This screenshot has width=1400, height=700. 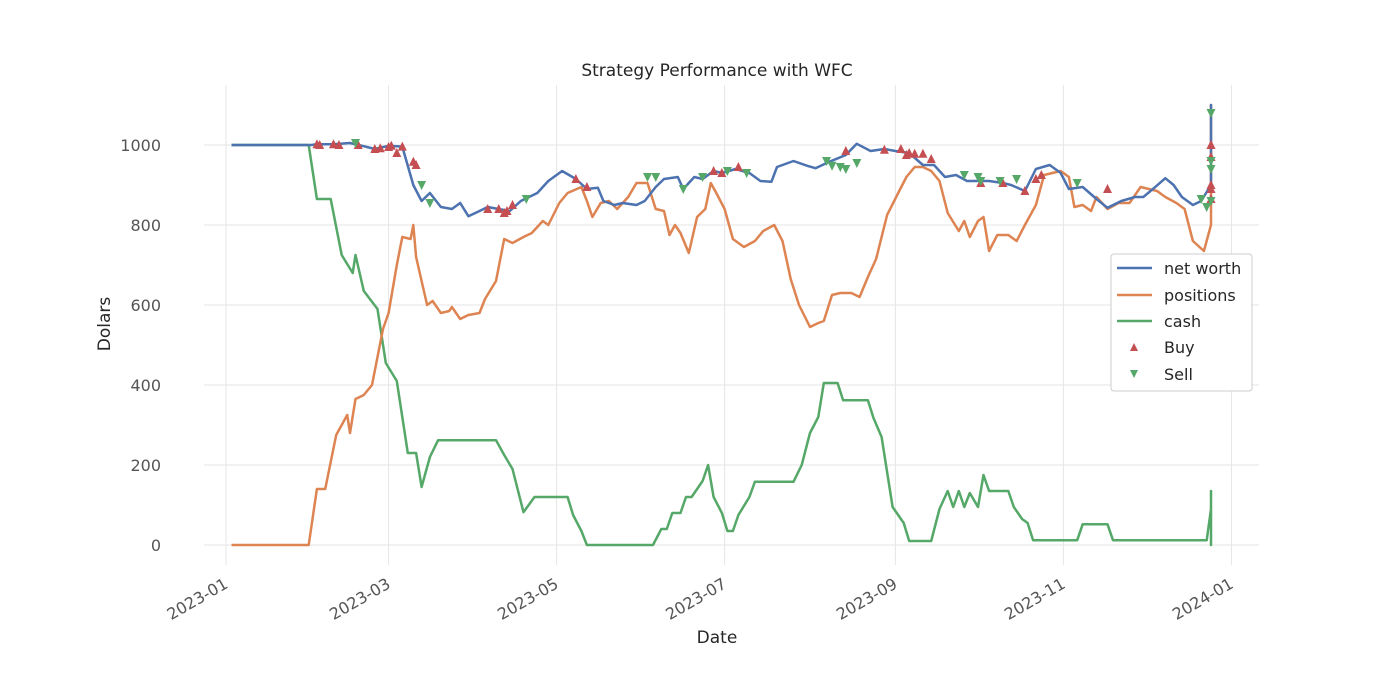 I want to click on legend: net worth positions cash Buy Sell, so click(x=1181, y=322).